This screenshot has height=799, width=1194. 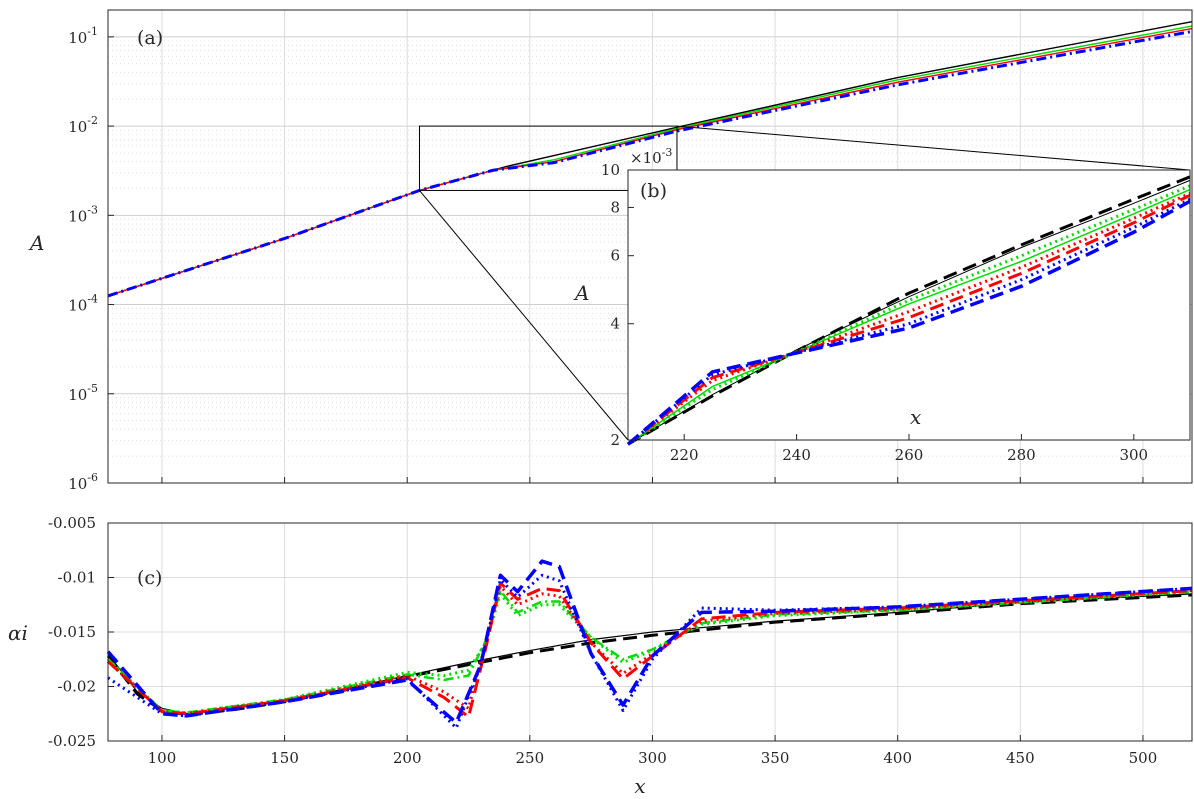 I want to click on panel-c-xtick-label: 350, so click(x=775, y=758).